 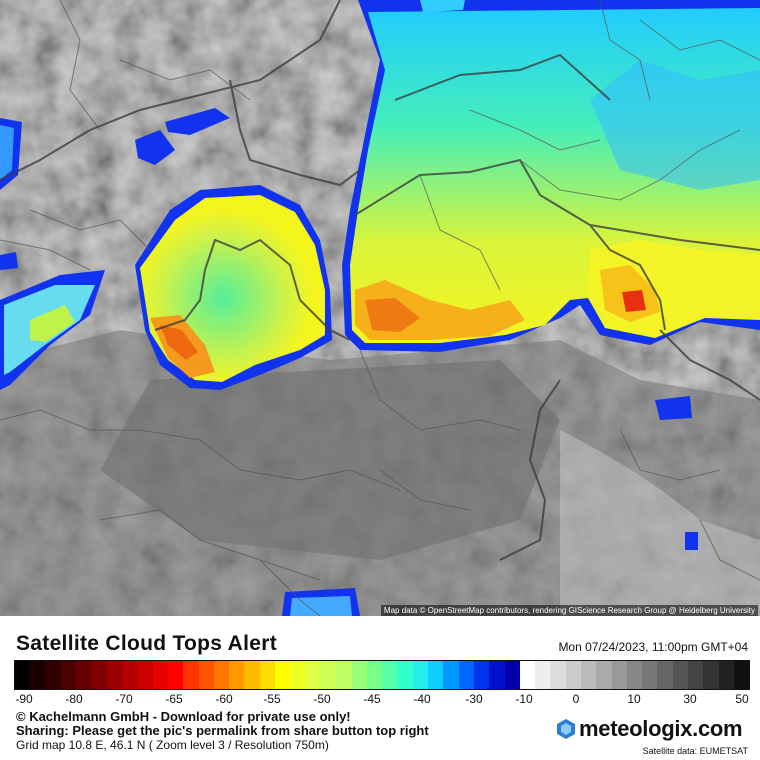 I want to click on tick-label: -30, so click(x=474, y=699).